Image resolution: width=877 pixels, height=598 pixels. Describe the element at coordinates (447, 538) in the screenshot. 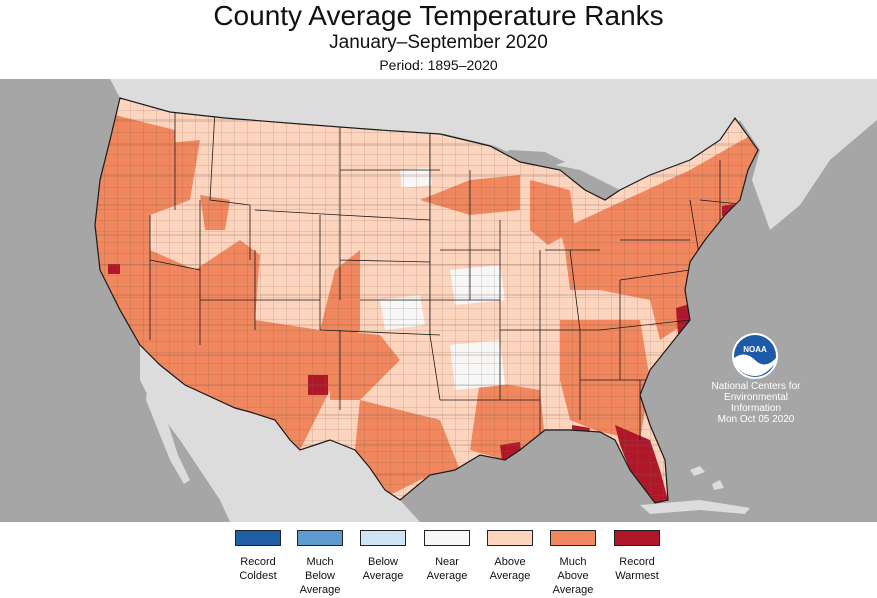

I see `legend-swatch-near` at that location.